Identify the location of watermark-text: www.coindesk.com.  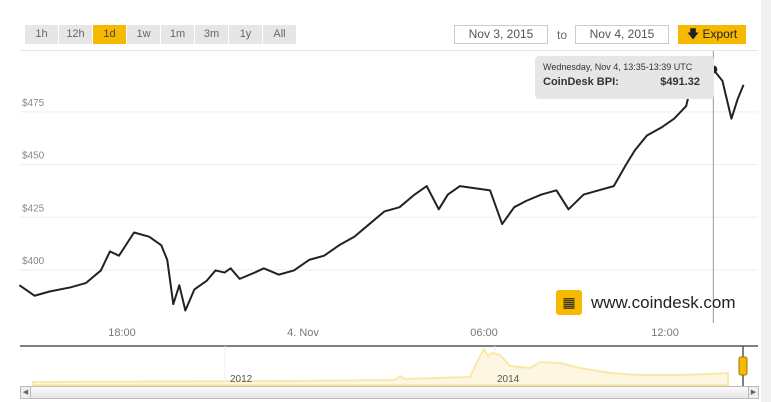
(663, 302).